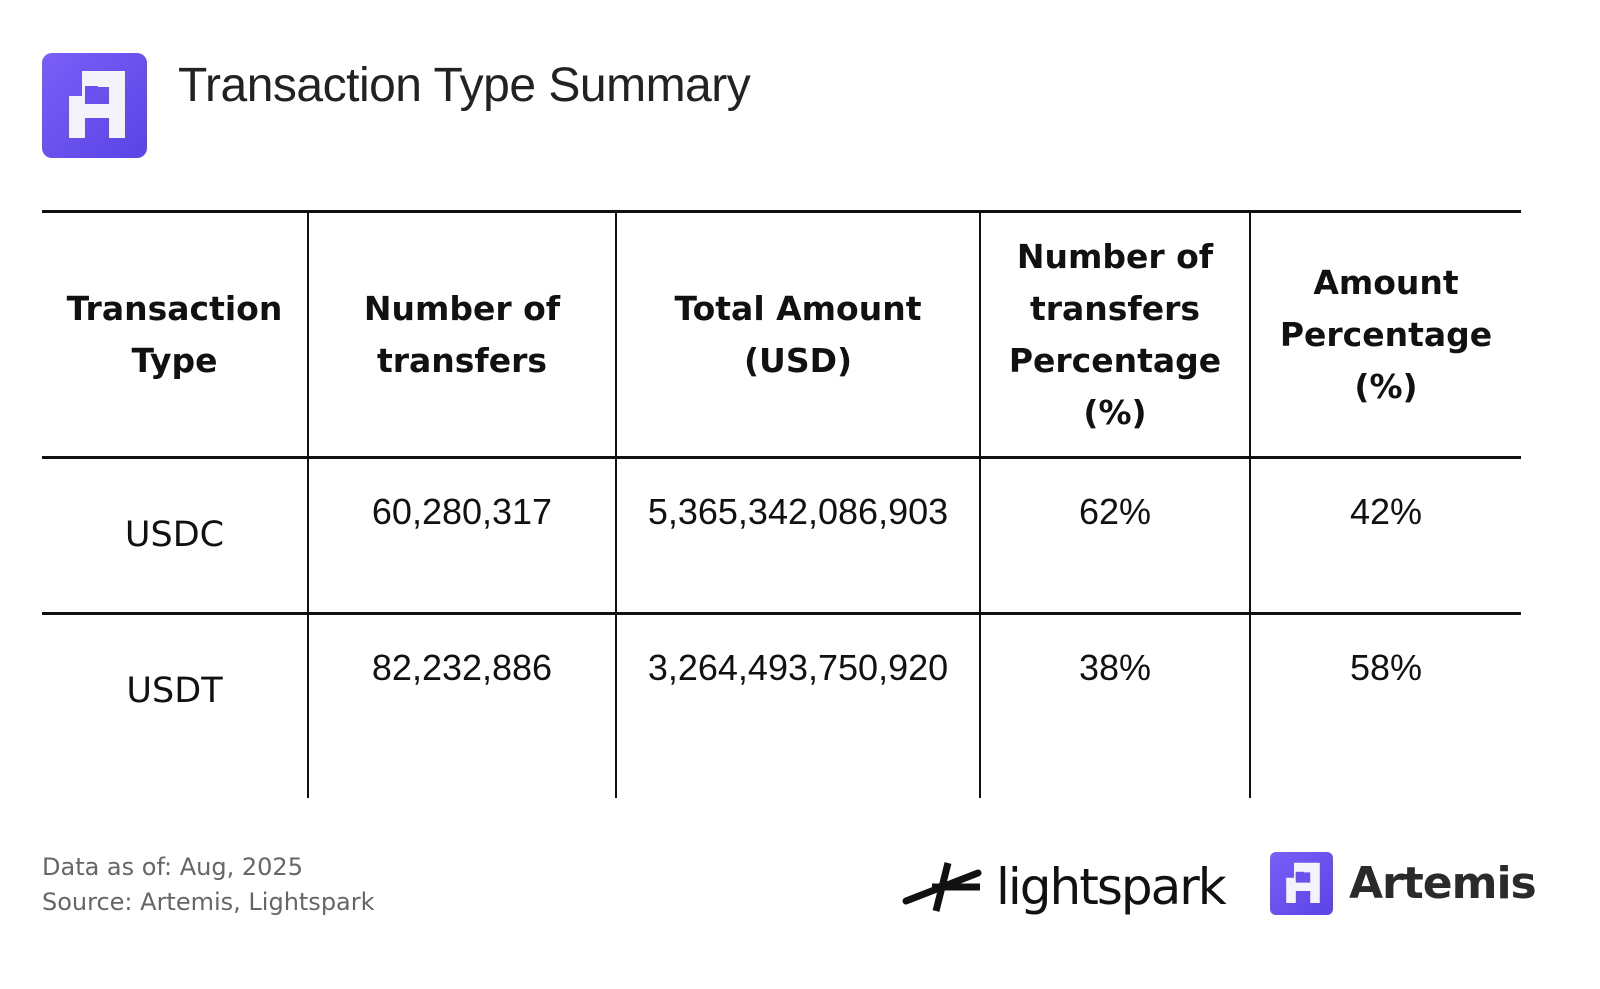 This screenshot has height=989, width=1600. I want to click on cell-transfers: 60,280,317, so click(462, 535).